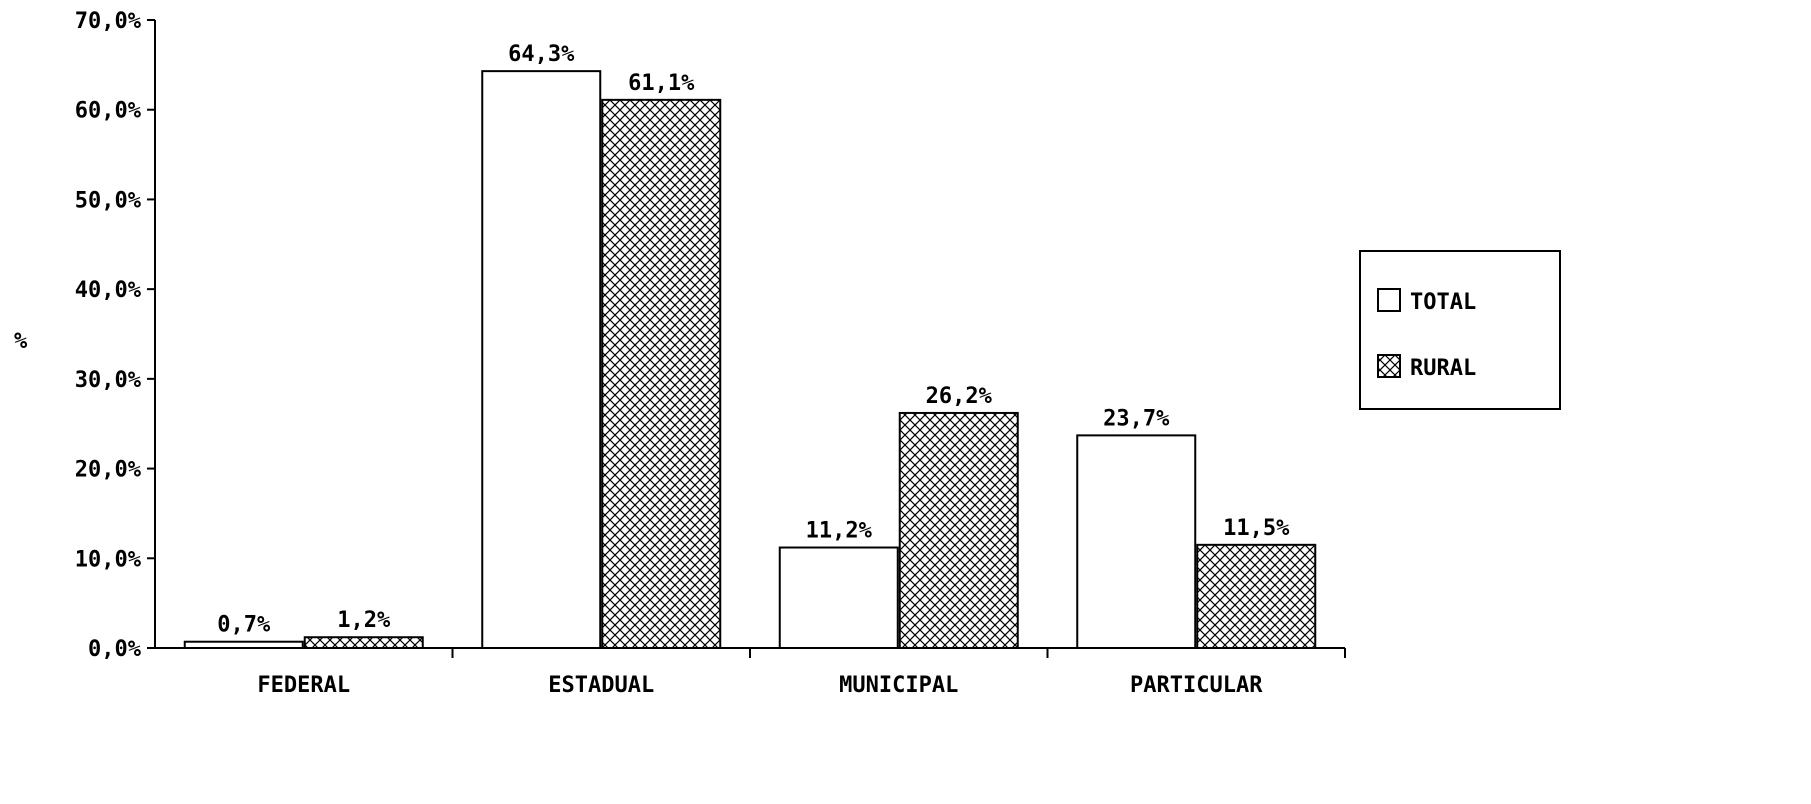 Image resolution: width=1811 pixels, height=804 pixels. What do you see at coordinates (1443, 302) in the screenshot?
I see `legend-label-total: TOTAL` at bounding box center [1443, 302].